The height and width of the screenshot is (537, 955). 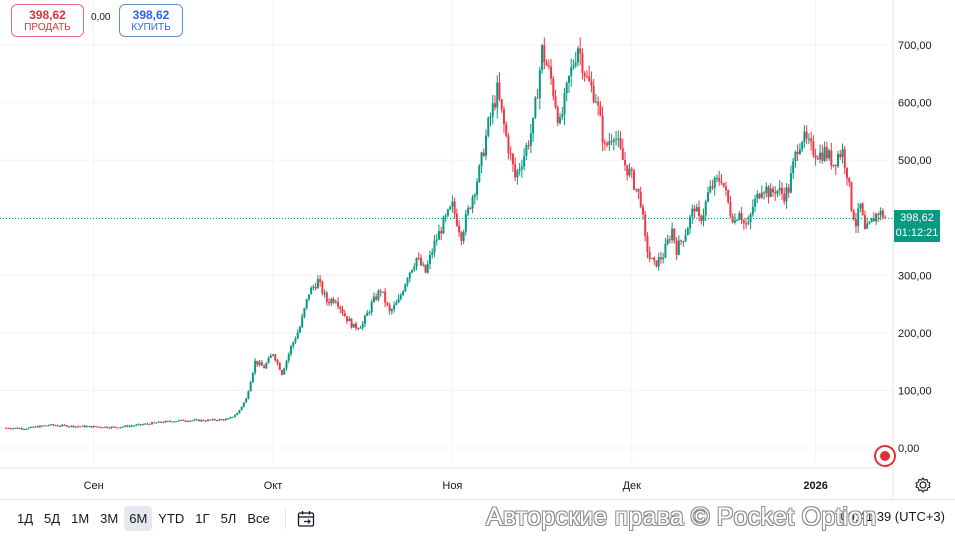 What do you see at coordinates (923, 485) in the screenshot?
I see `gear-icon` at bounding box center [923, 485].